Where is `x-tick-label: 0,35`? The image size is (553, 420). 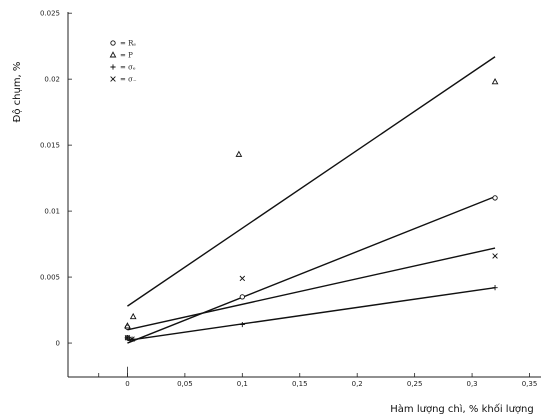
x-tick-label: 0,35 is located at coordinates (530, 384).